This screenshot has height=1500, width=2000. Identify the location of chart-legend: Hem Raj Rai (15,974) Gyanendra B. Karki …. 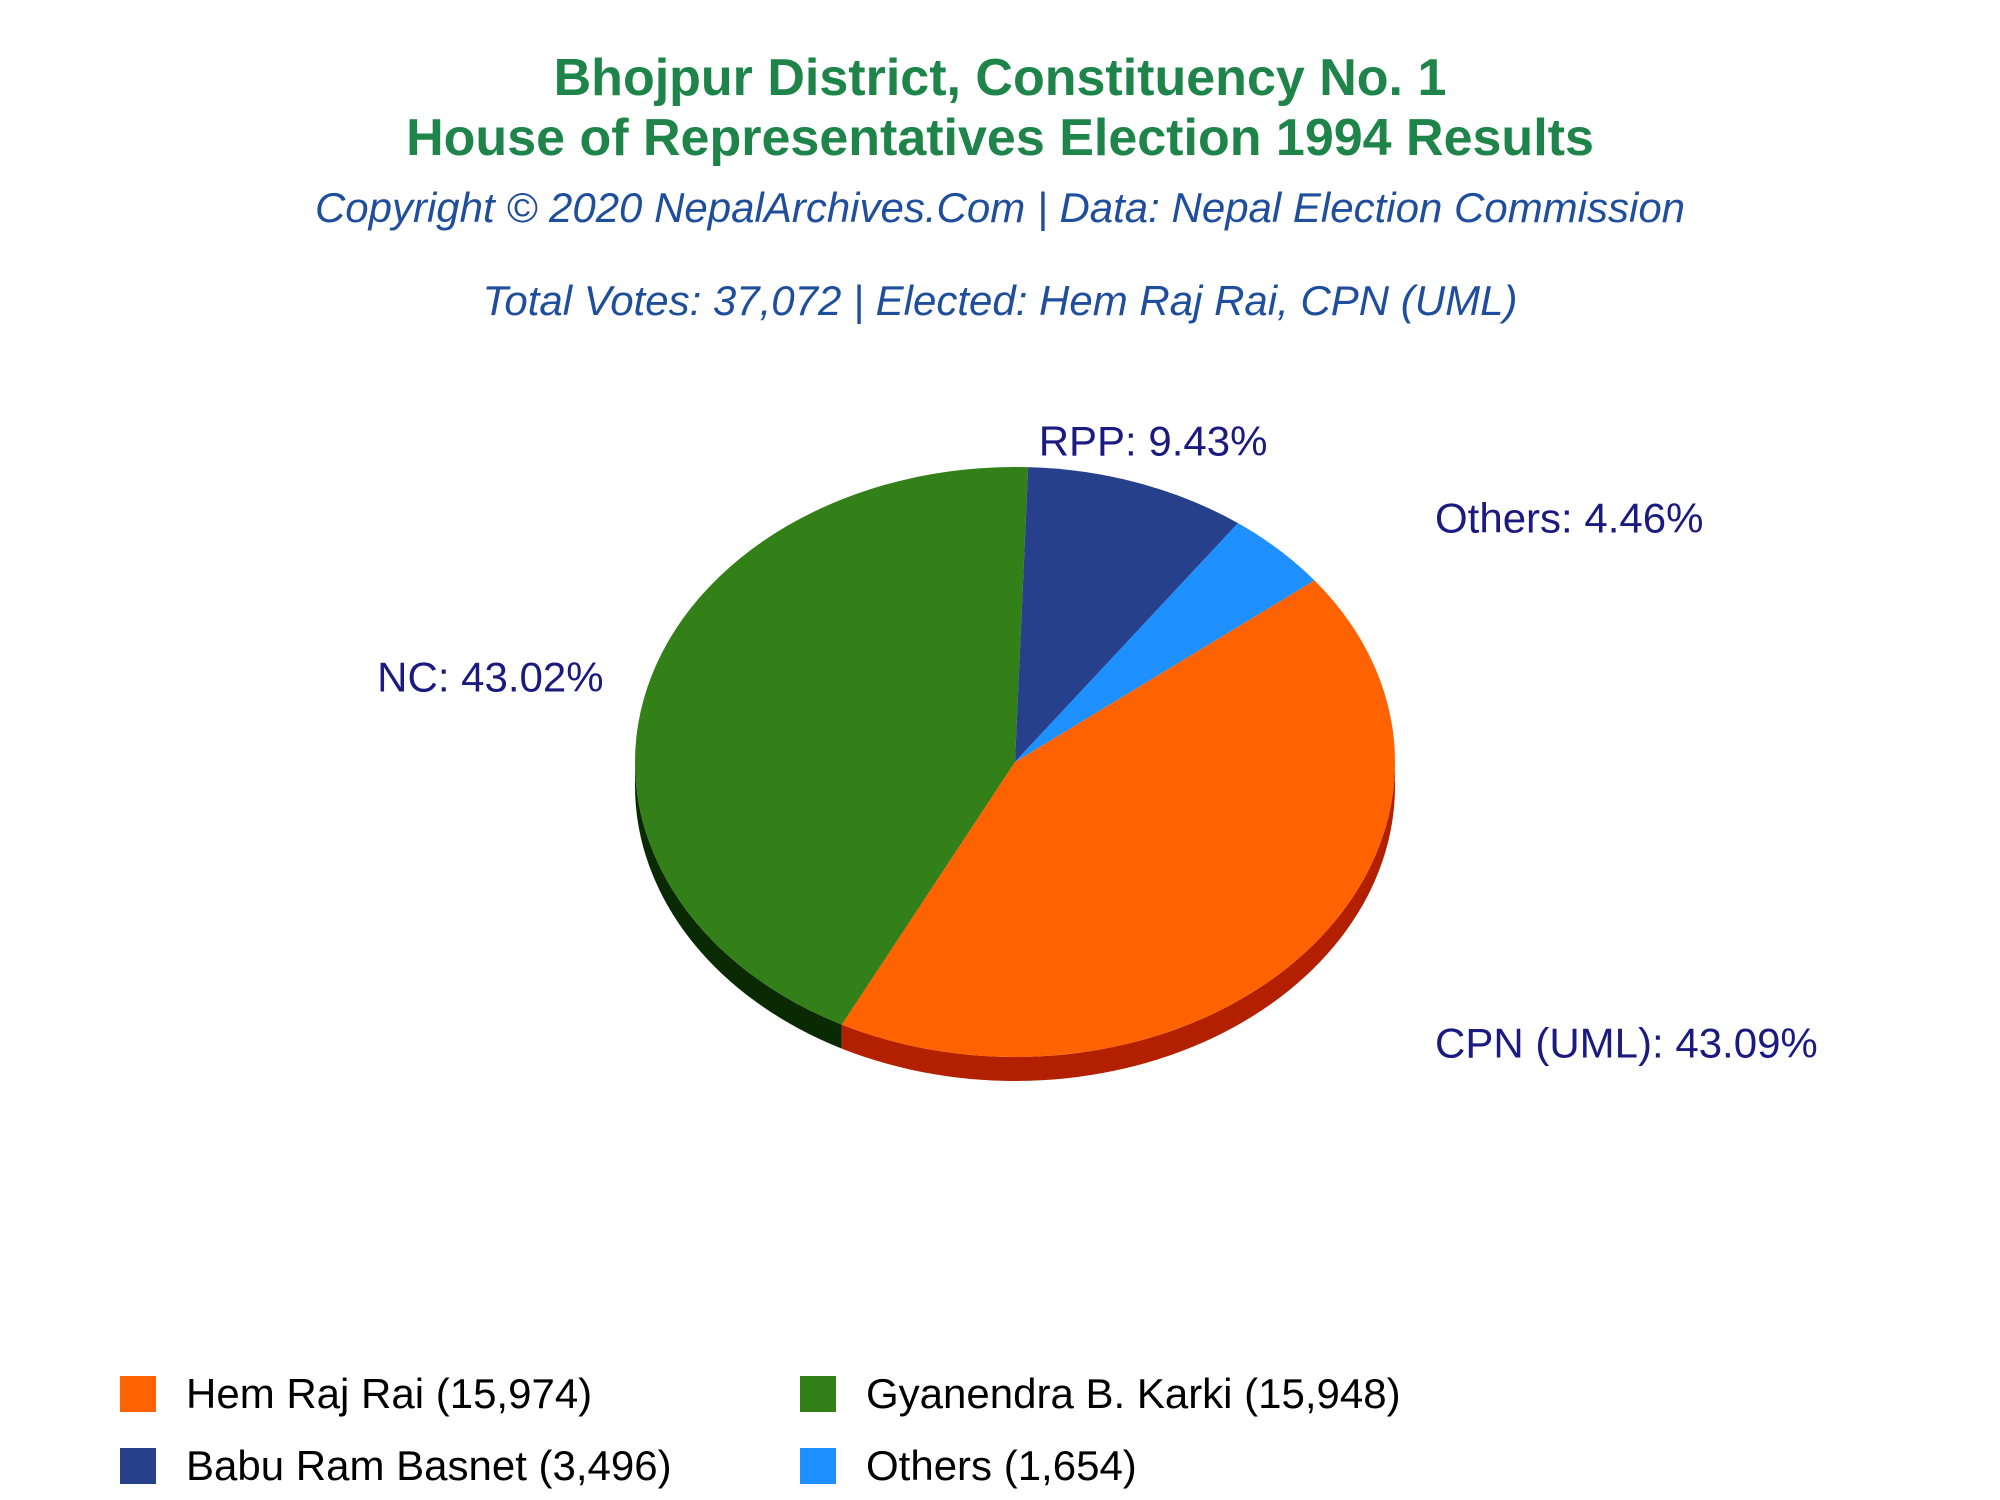
(800, 1430).